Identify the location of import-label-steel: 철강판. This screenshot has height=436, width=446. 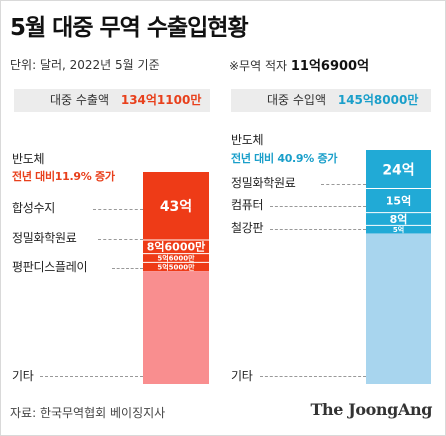
(247, 228).